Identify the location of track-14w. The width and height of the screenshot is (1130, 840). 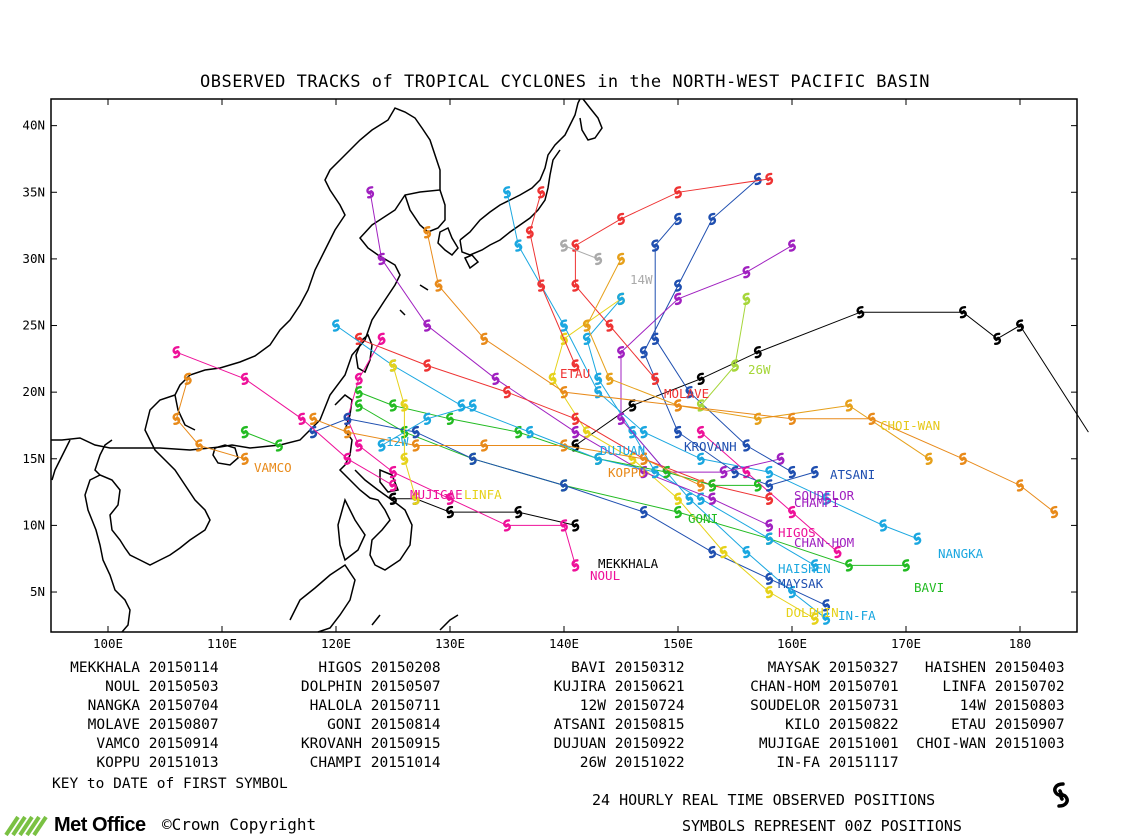
(581, 252).